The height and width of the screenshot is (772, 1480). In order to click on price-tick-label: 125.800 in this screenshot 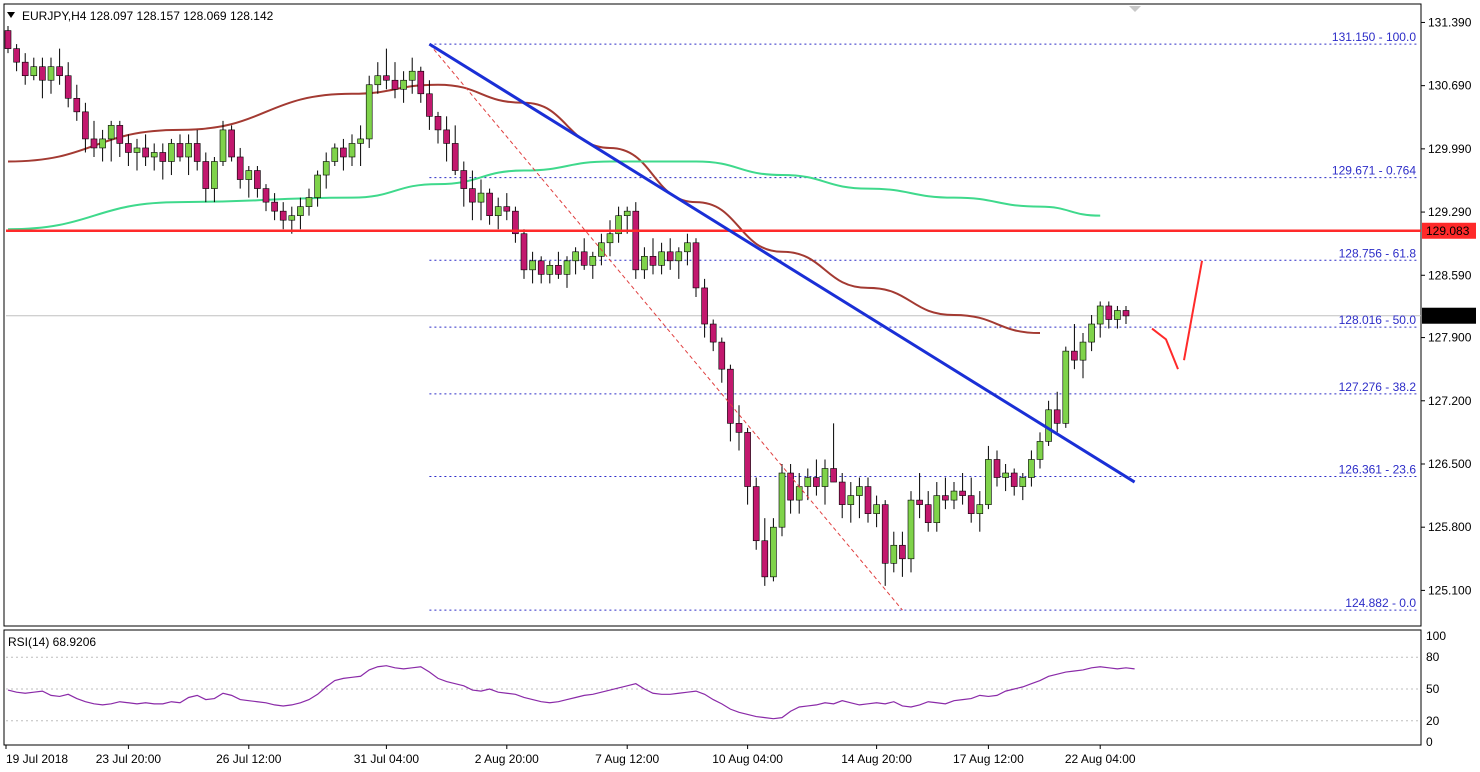, I will do `click(1450, 527)`.